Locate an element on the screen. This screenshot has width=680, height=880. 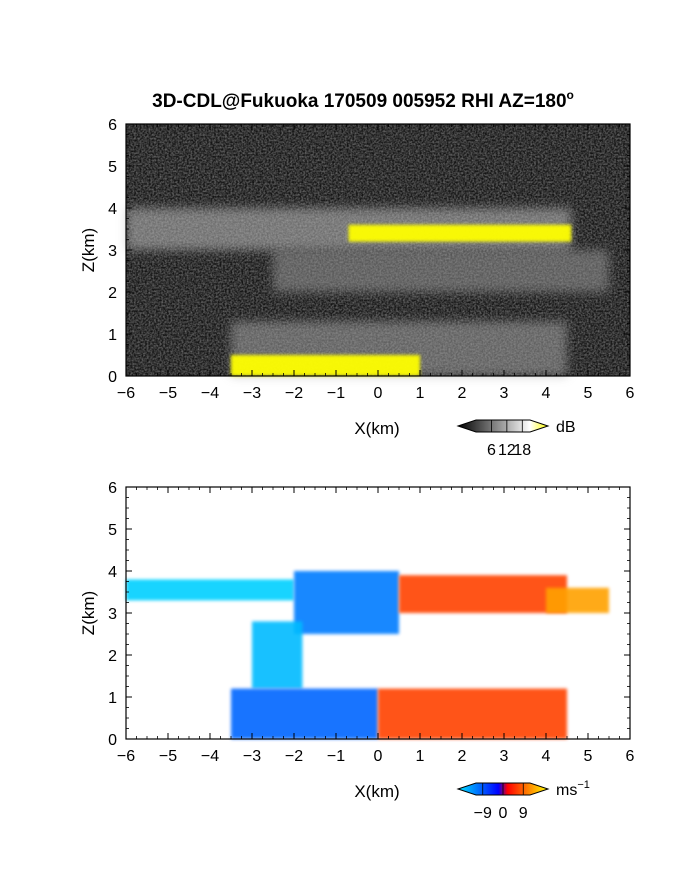
colorbar-tick-label: 6 is located at coordinates (491, 450).